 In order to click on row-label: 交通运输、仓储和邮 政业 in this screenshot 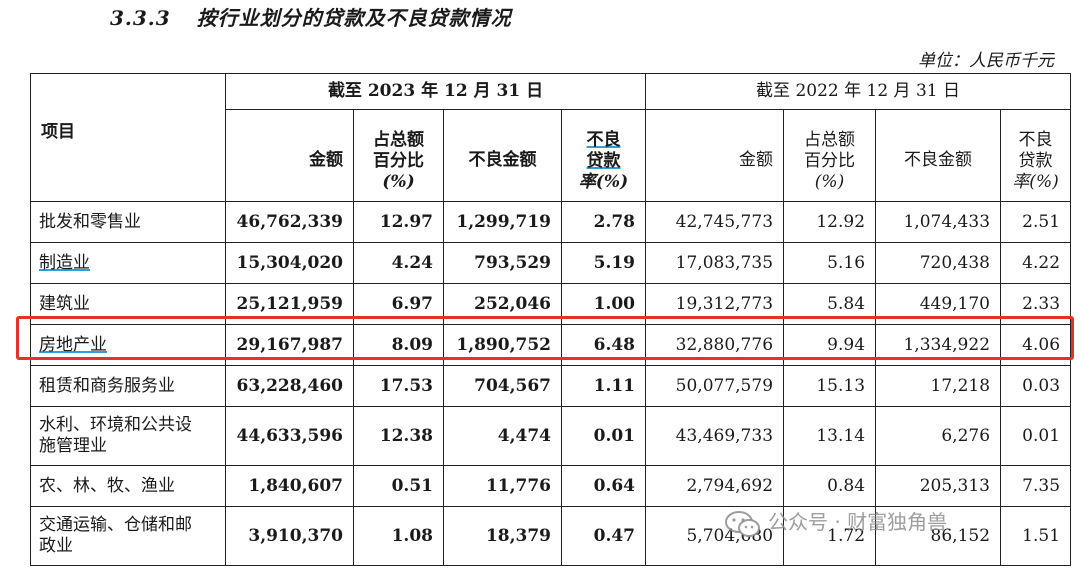, I will do `click(128, 536)`.